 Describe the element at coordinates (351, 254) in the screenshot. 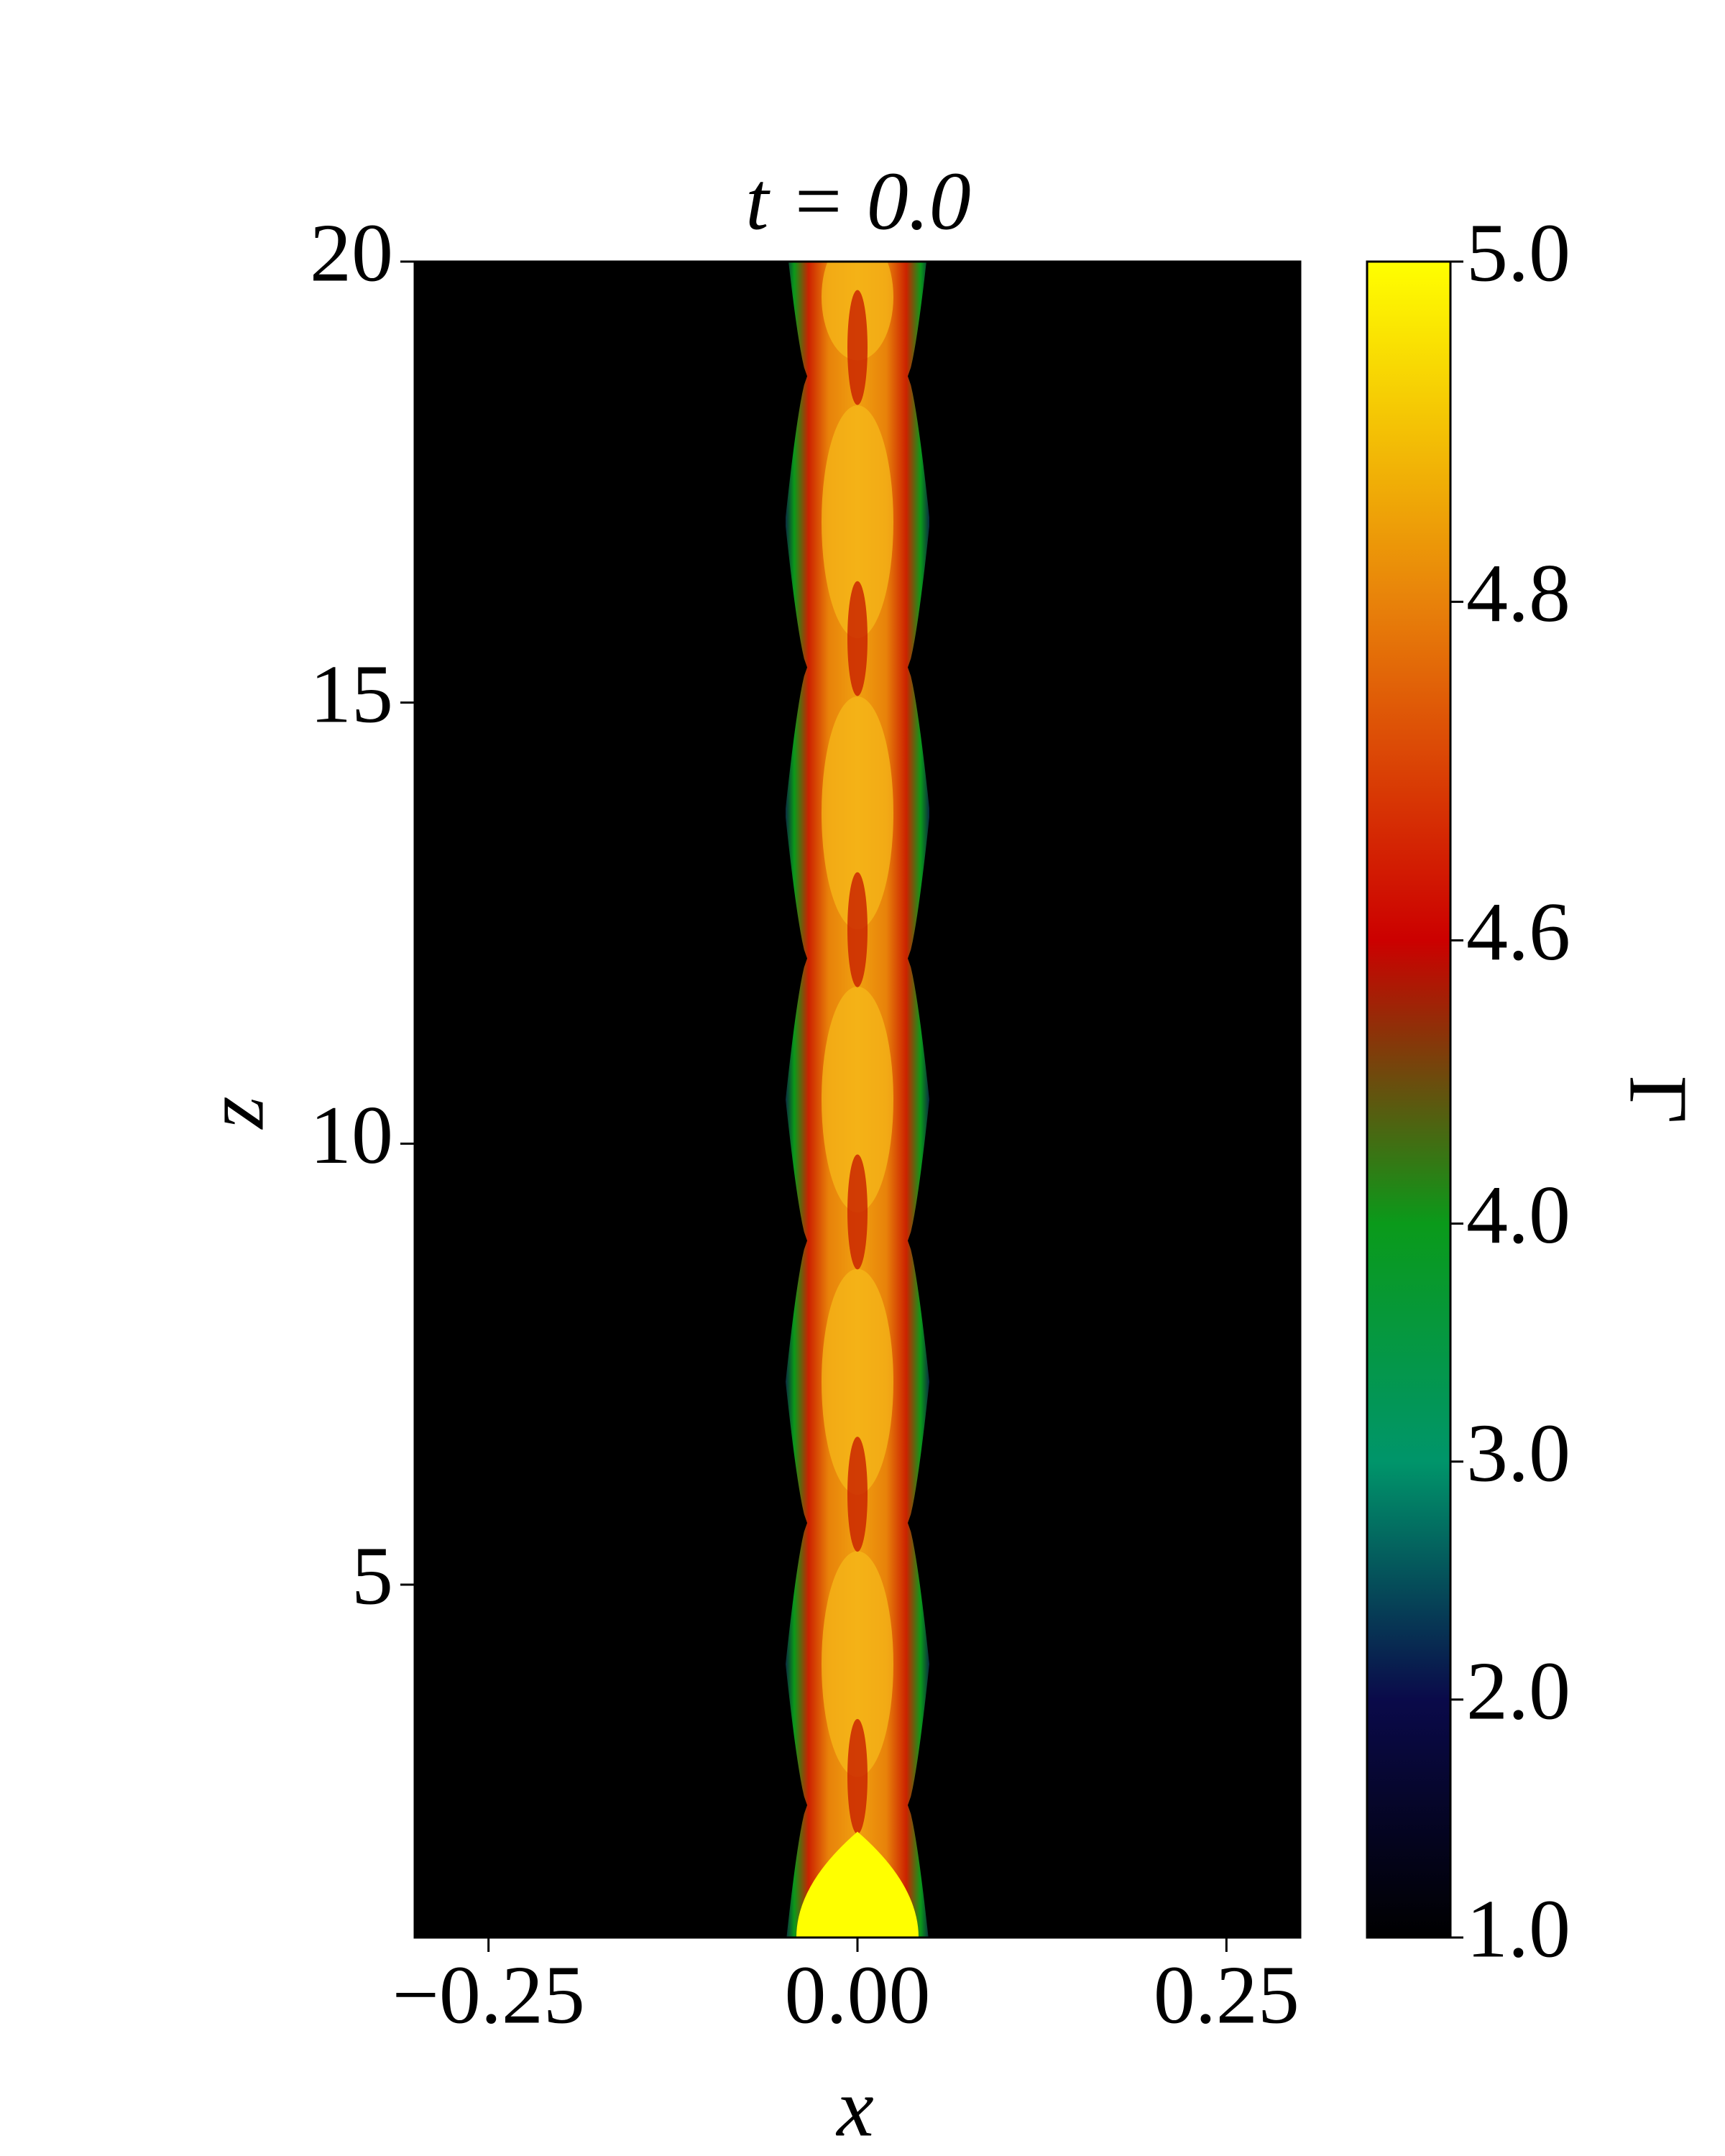

I see `y-tick-label: 20` at that location.